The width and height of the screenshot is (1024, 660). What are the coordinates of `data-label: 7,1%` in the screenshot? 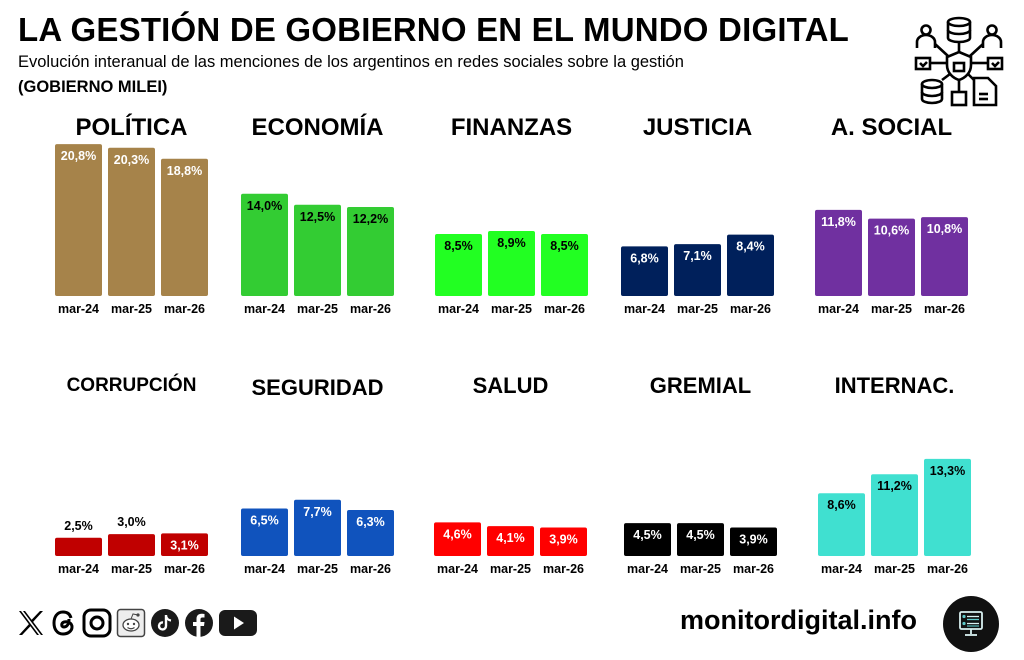 It's located at (697, 256).